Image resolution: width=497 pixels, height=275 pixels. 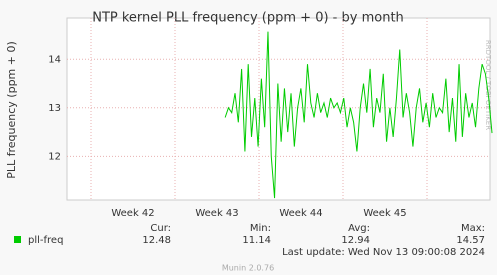 I want to click on x-tick-label: Week 45, so click(x=384, y=213).